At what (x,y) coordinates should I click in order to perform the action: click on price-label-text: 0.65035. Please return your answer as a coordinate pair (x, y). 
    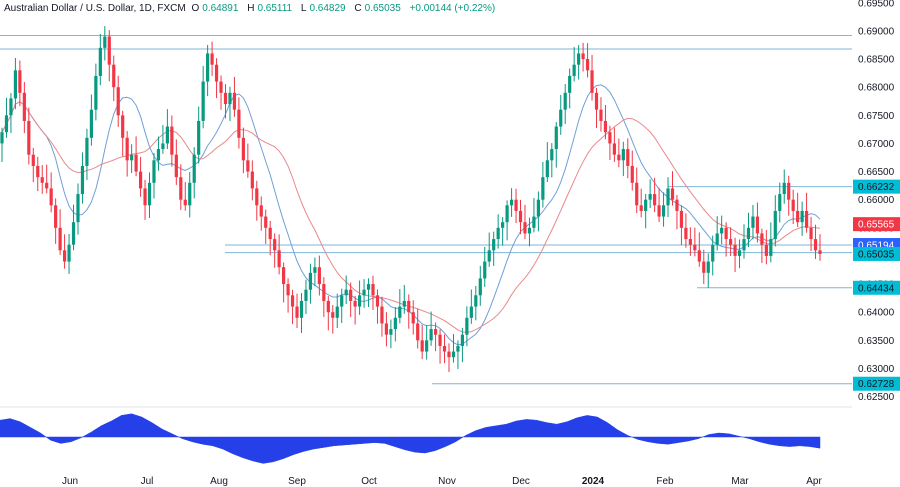
    Looking at the image, I should click on (876, 254).